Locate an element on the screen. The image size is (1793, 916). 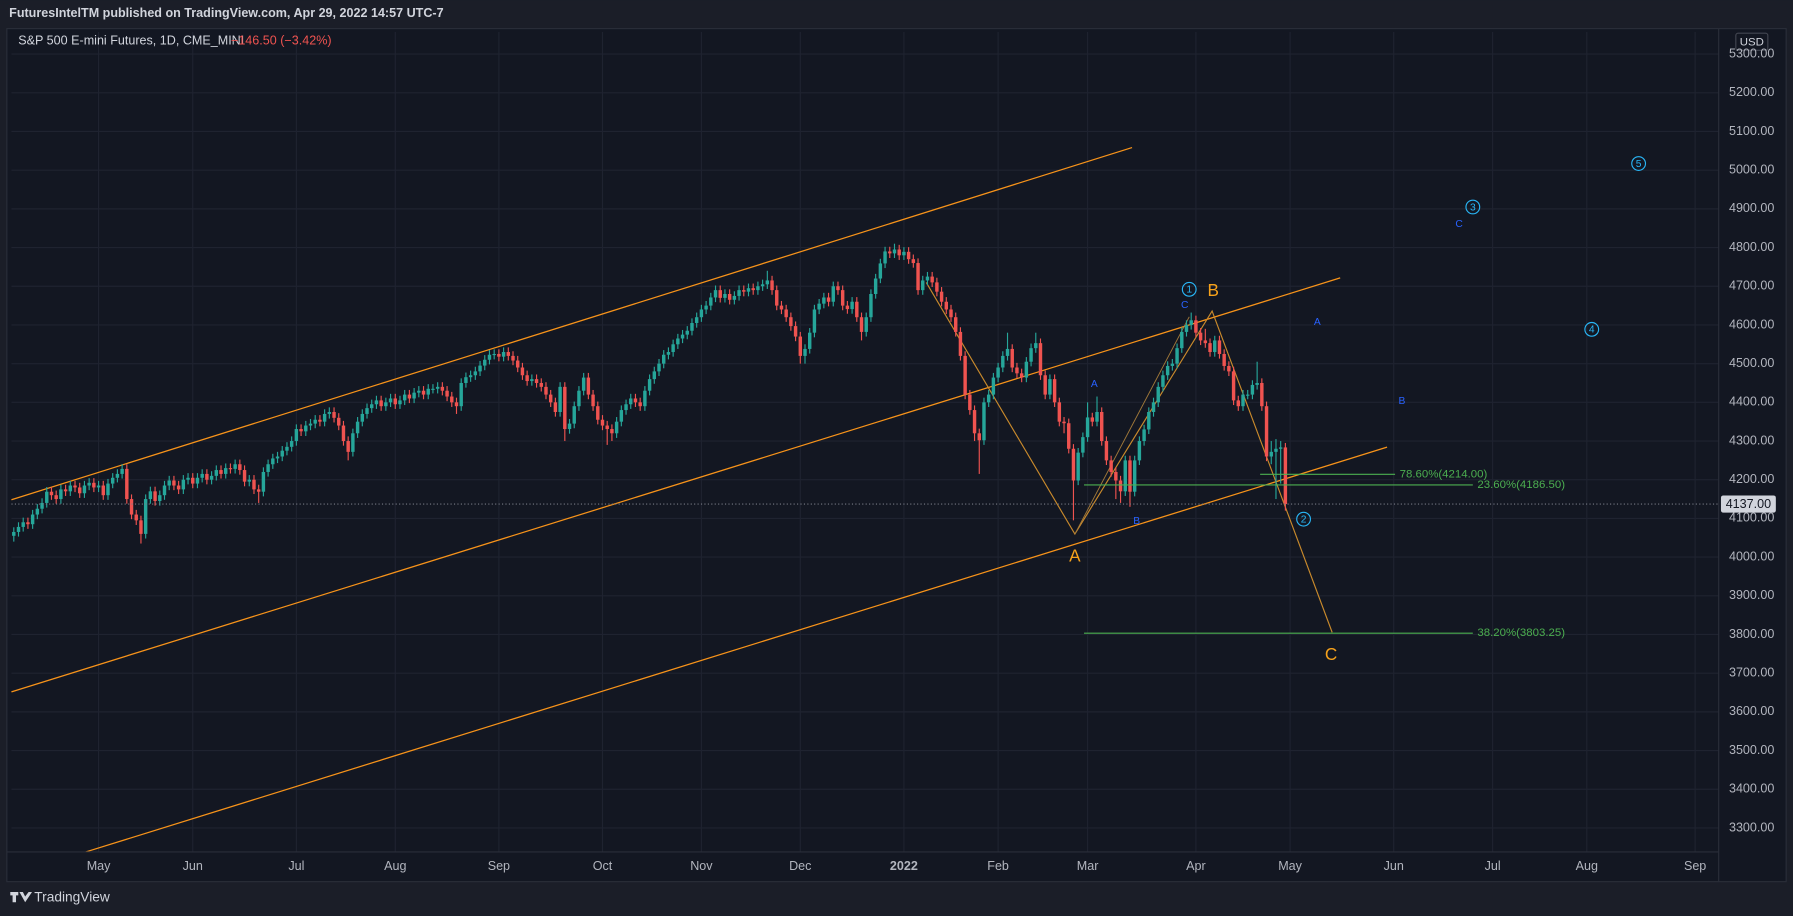
x-tick-label: Mar is located at coordinates (1088, 866).